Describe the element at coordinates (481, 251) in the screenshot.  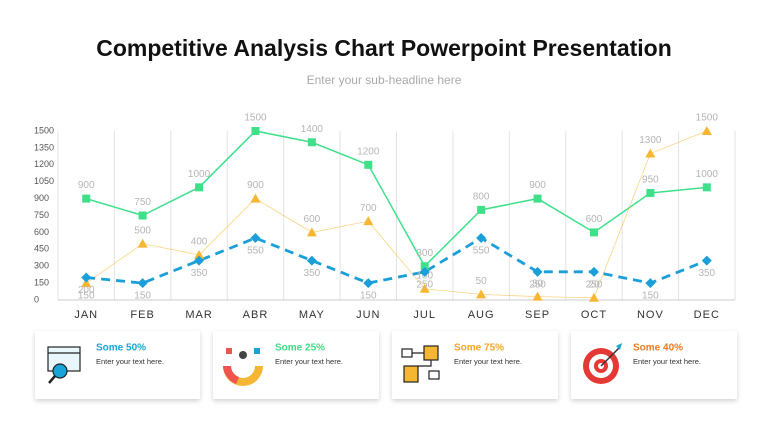
I see `data-label: 550` at that location.